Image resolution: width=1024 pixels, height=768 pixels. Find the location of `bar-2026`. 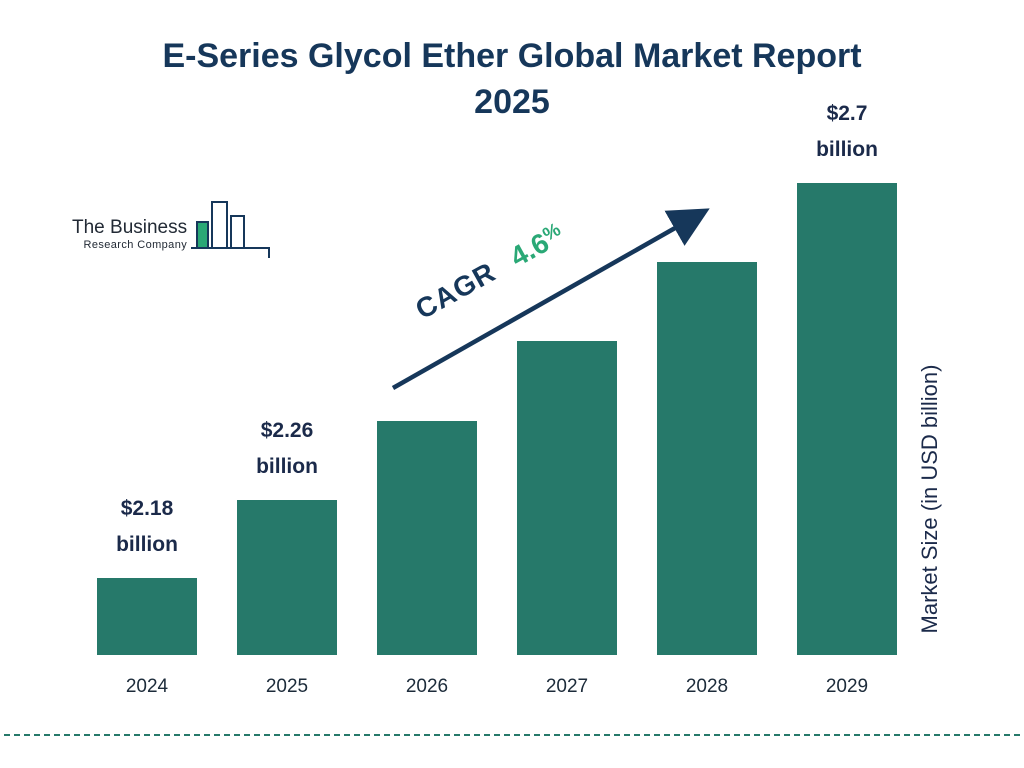

bar-2026 is located at coordinates (427, 538).